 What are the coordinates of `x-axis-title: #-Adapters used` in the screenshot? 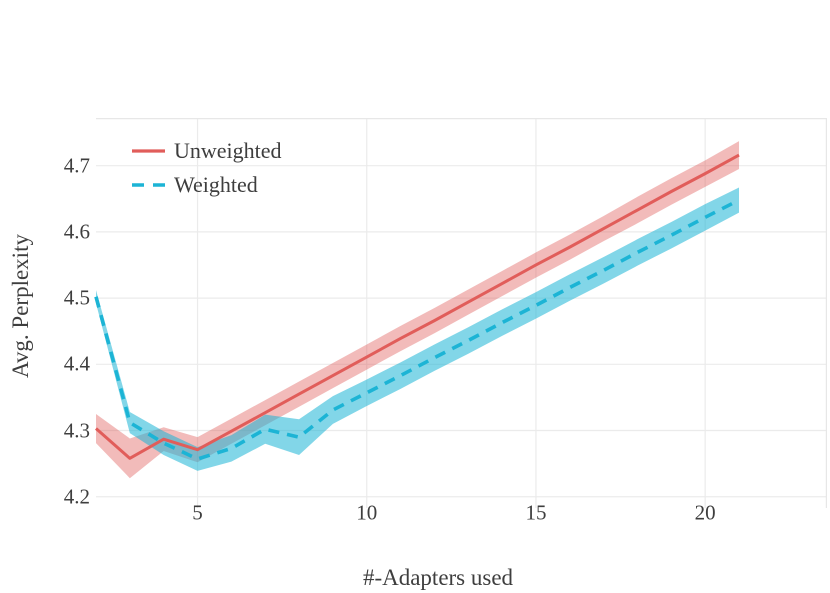 It's located at (438, 577).